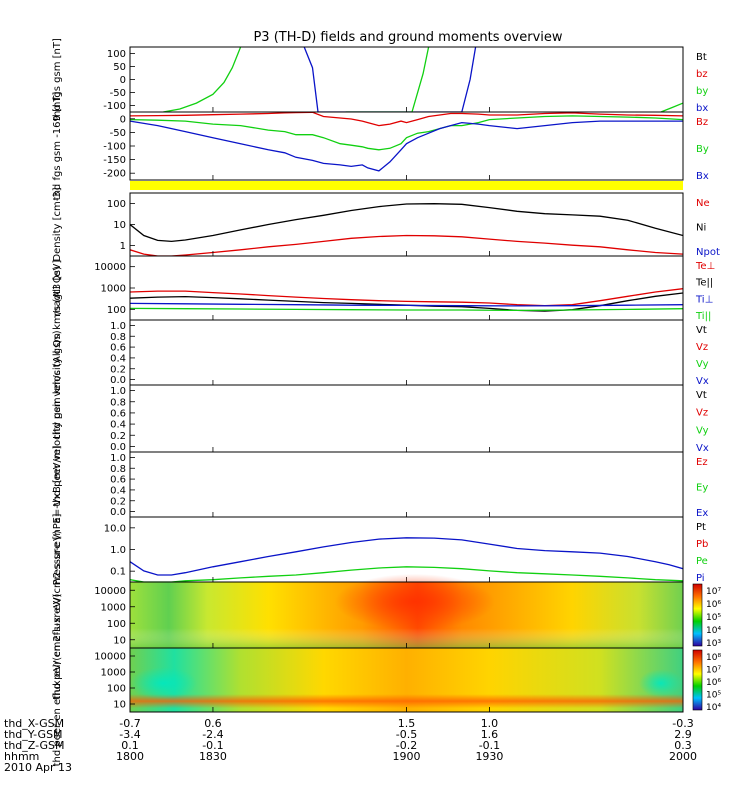 The width and height of the screenshot is (750, 800). What do you see at coordinates (702, 462) in the screenshot?
I see `legend-Ez: Ez` at bounding box center [702, 462].